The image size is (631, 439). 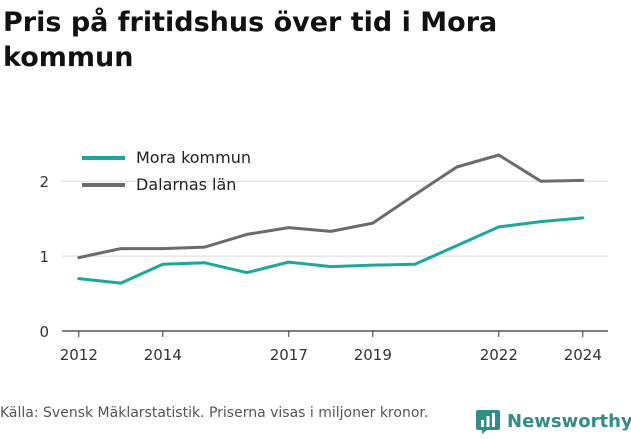 I want to click on x-tick-label: 2019, so click(x=373, y=355).